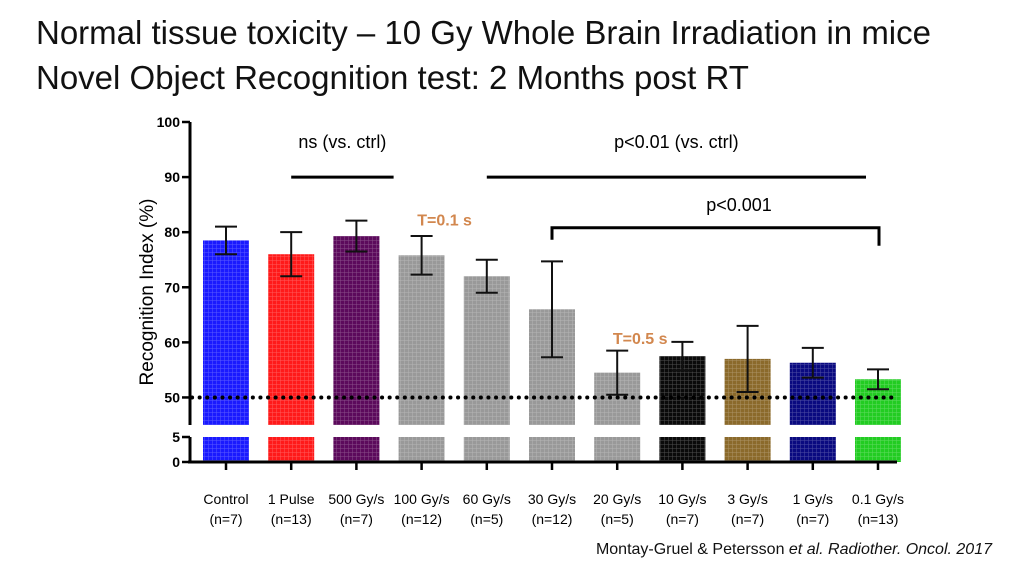 The width and height of the screenshot is (1024, 576). Describe the element at coordinates (169, 122) in the screenshot. I see `y-tick-label-100: 100` at that location.